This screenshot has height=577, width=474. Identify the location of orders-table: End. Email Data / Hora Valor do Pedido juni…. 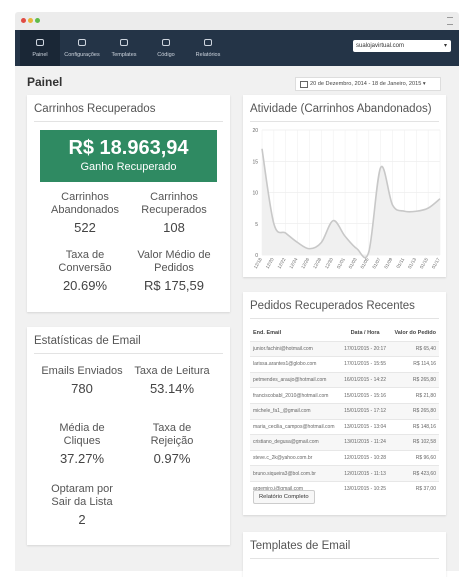
(344, 411).